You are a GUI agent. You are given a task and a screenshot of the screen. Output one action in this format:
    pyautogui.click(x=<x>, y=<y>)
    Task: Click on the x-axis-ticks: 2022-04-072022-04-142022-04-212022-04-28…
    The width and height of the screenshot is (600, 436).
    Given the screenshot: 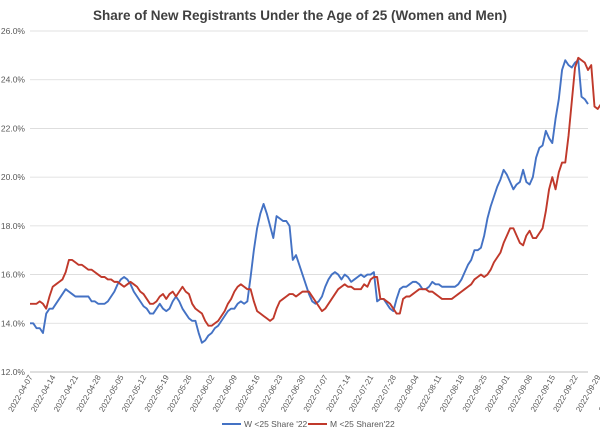 What is the action you would take?
    pyautogui.click(x=303, y=393)
    